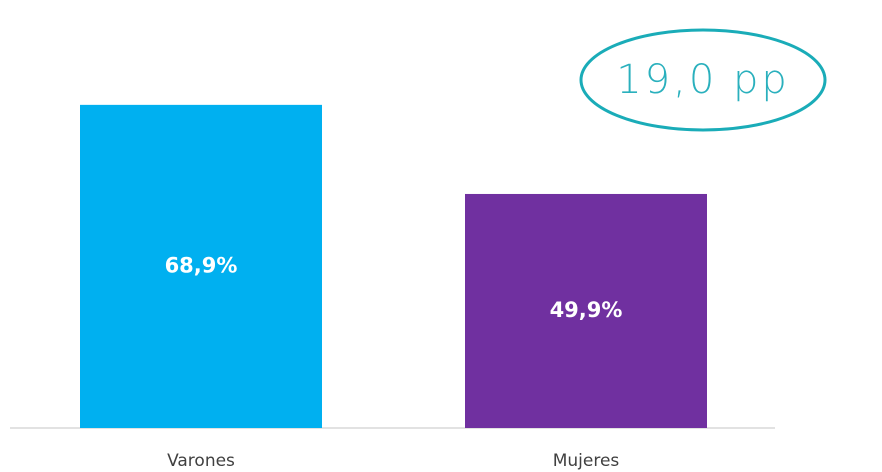 The height and width of the screenshot is (472, 882). I want to click on annotation-ellipse, so click(703, 80).